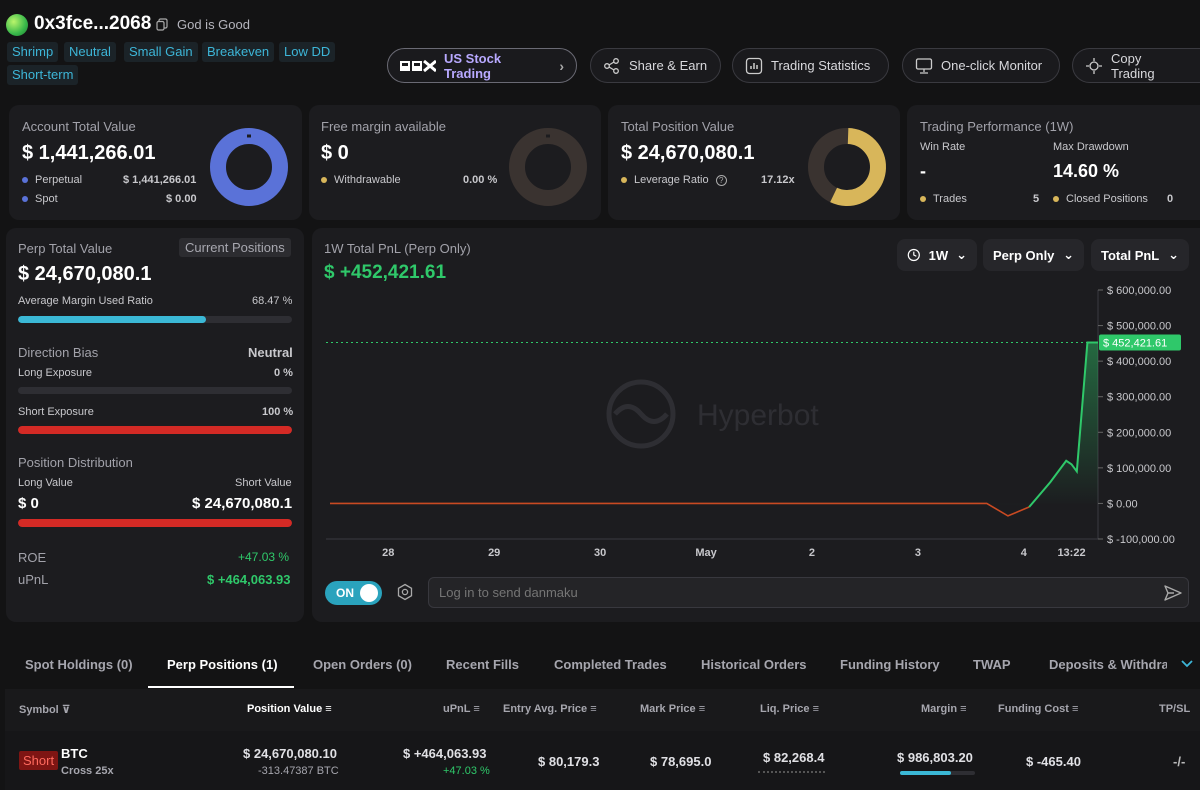  What do you see at coordinates (1108, 664) in the screenshot?
I see `tab-deposits-withdraw: Deposits & Withdraw` at bounding box center [1108, 664].